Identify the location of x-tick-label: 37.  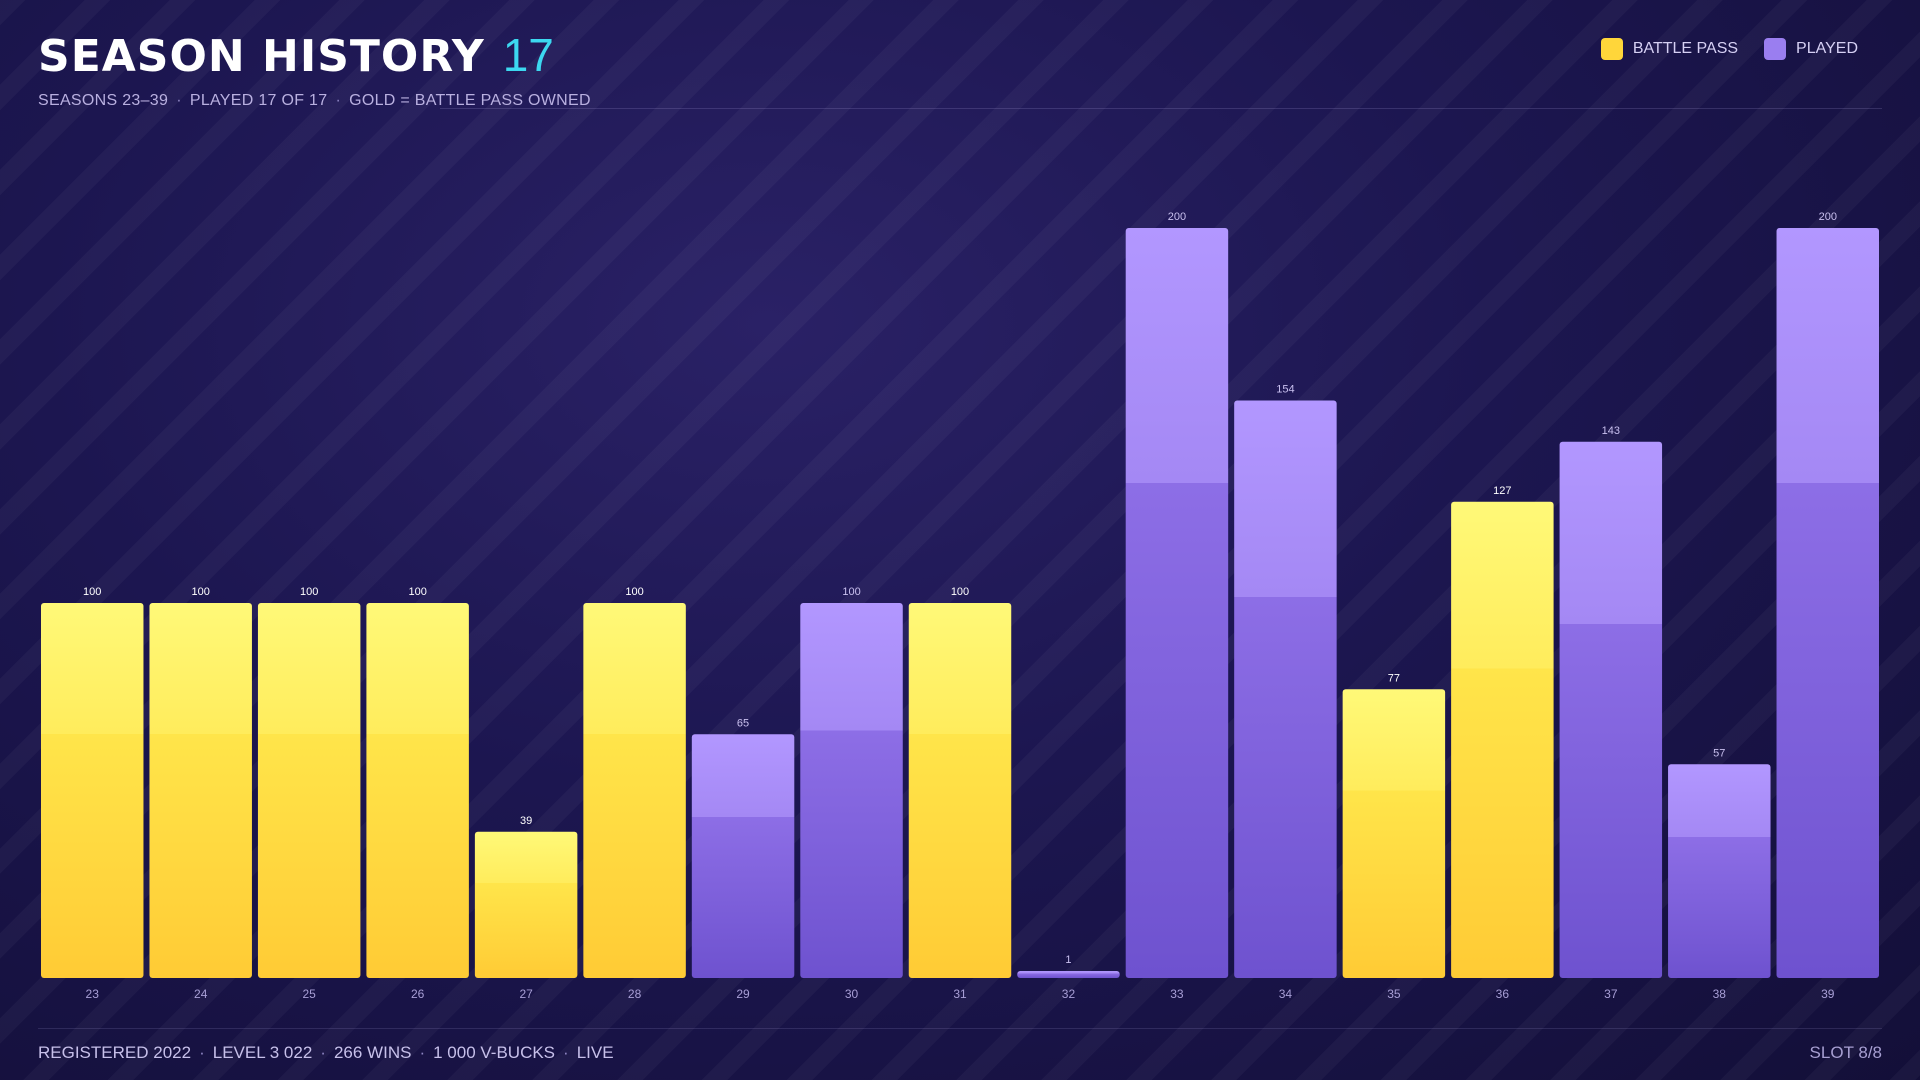
(1611, 994).